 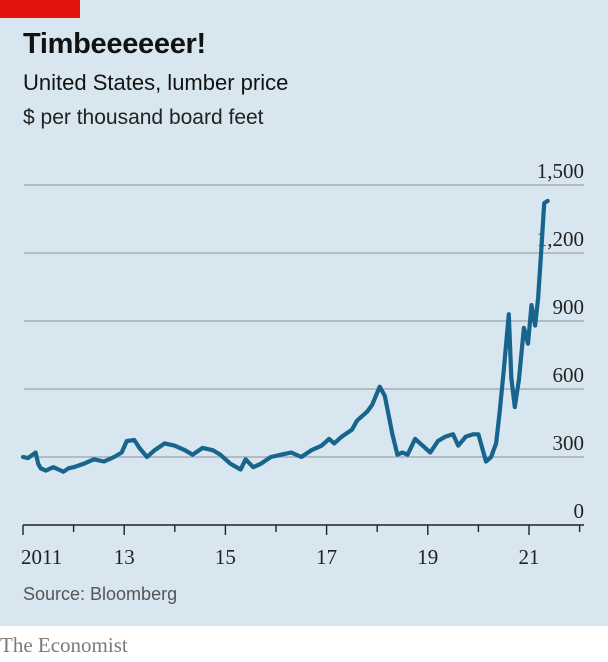 What do you see at coordinates (114, 44) in the screenshot?
I see `chart-title: Timbeeeeeer!` at bounding box center [114, 44].